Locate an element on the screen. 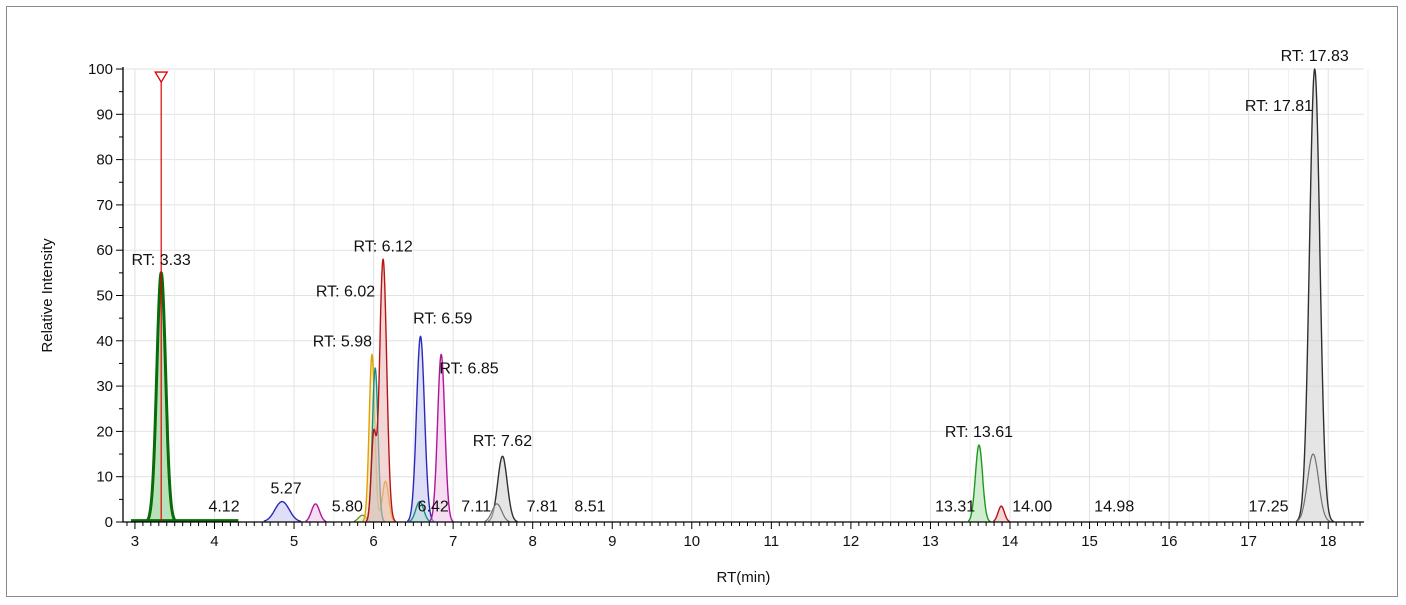 The width and height of the screenshot is (1406, 605). y-tick-label: 60 is located at coordinates (104, 250).